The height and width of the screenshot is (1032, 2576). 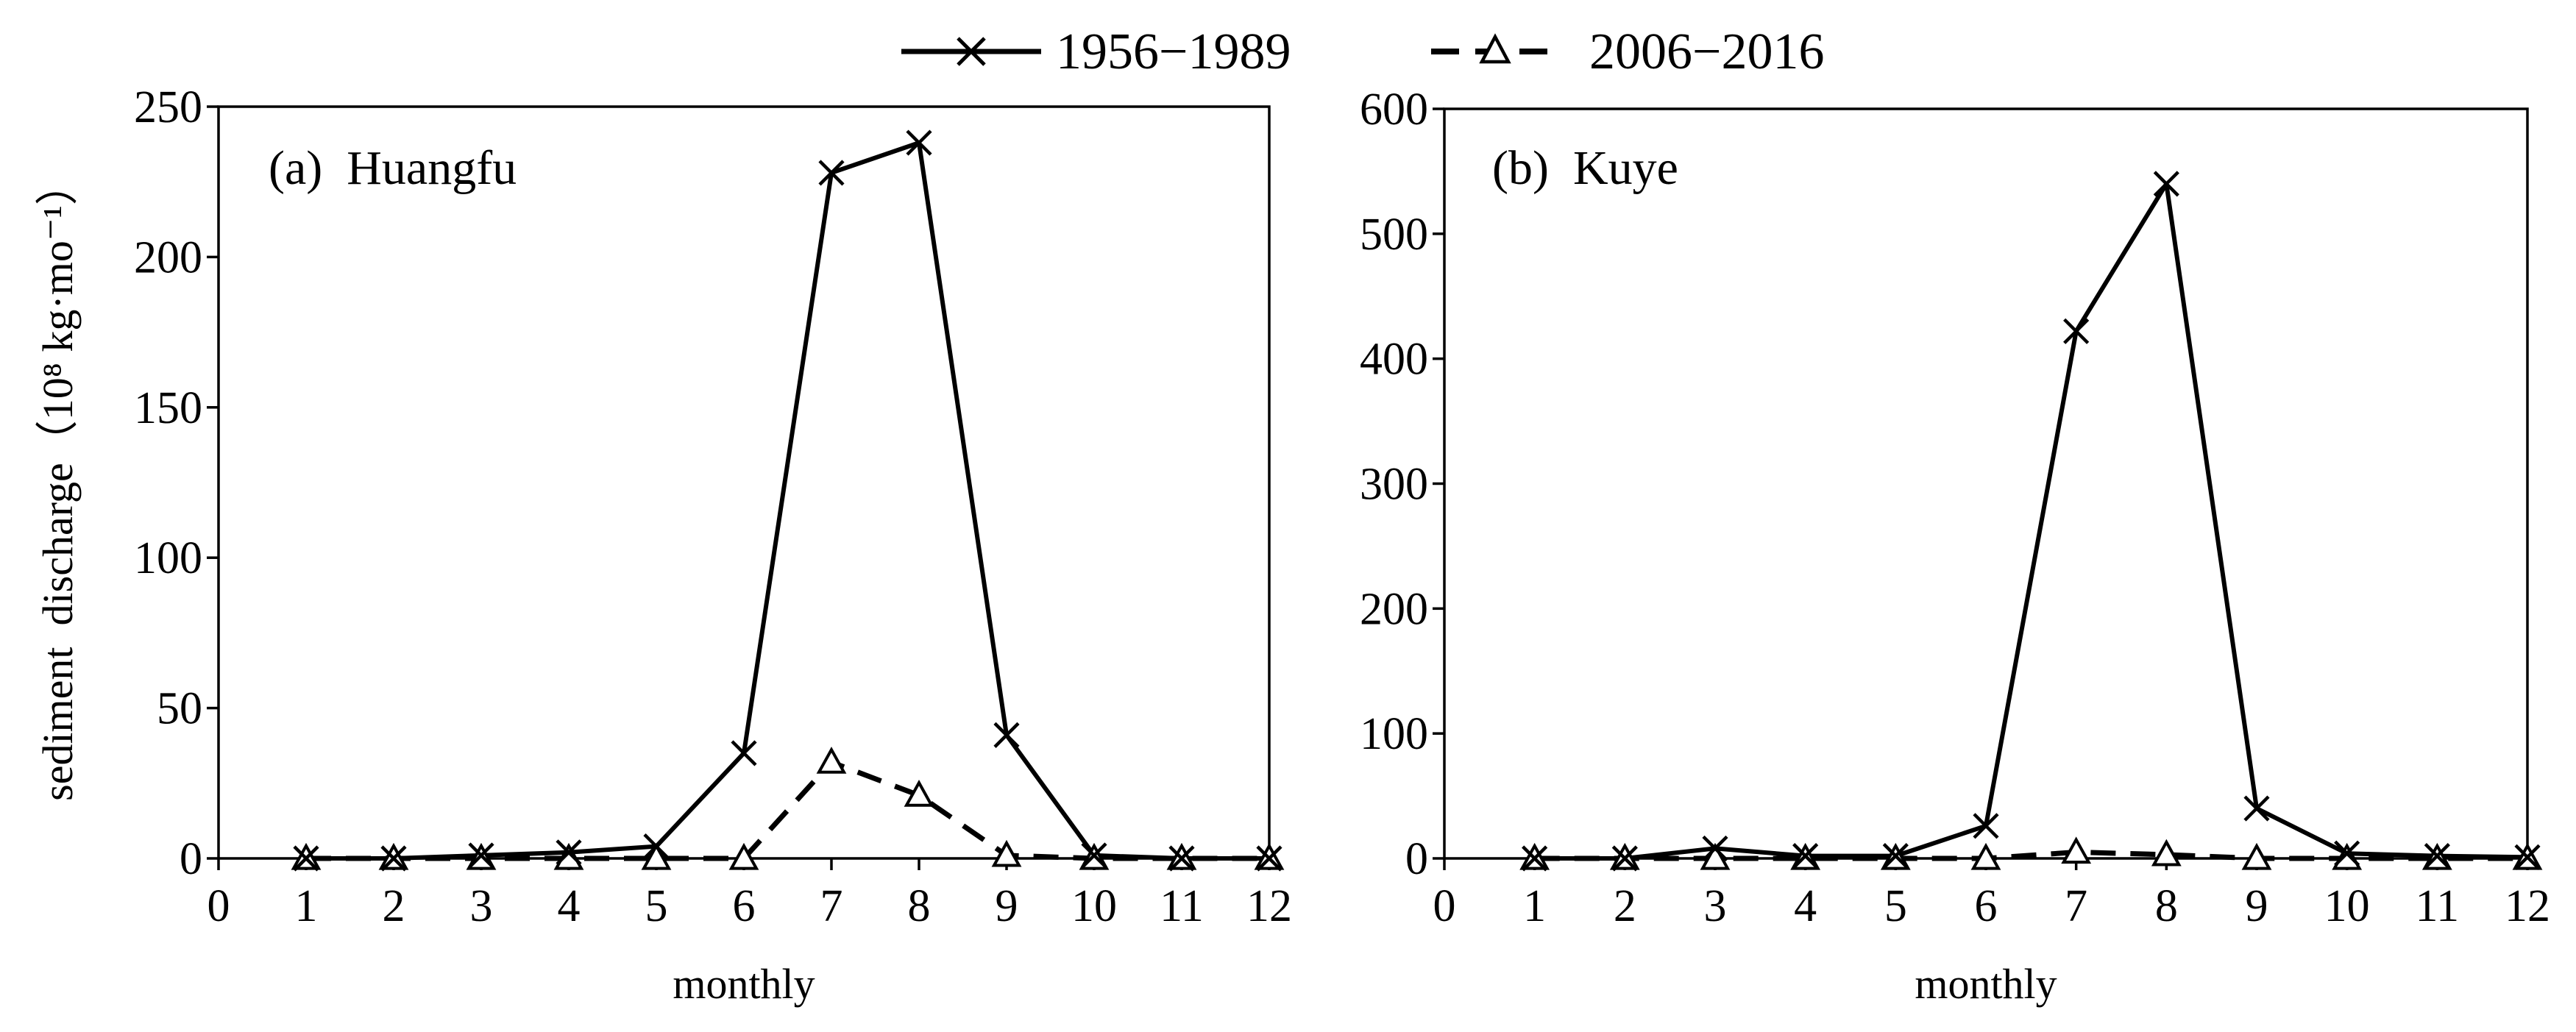 I want to click on legend-item-1956-1989: 1956−1989, so click(x=1096, y=52).